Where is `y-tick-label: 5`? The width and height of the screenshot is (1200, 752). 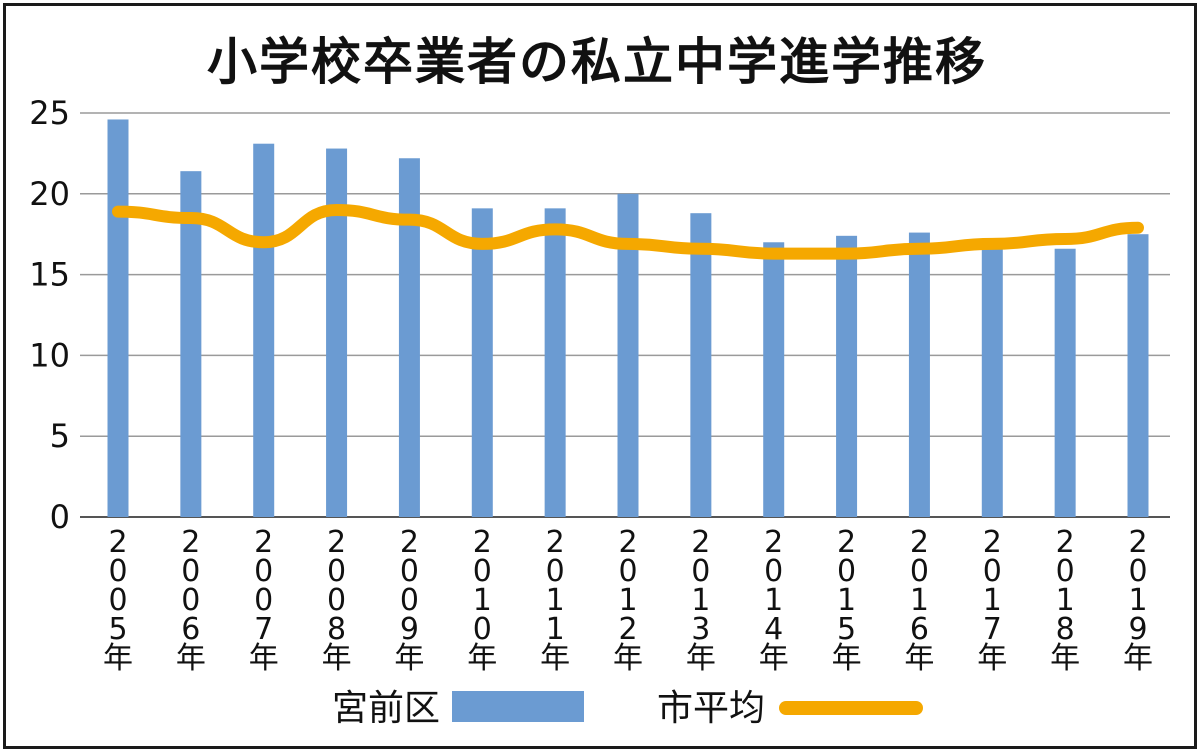
y-tick-label: 5 is located at coordinates (60, 436).